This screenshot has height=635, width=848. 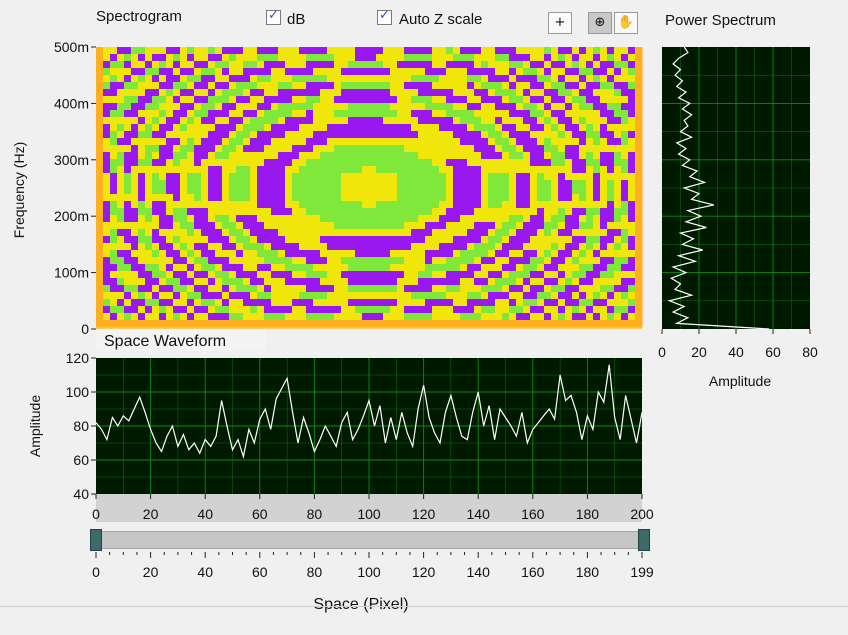 I want to click on space-xlabel: Space (Pixel), so click(x=360, y=604).